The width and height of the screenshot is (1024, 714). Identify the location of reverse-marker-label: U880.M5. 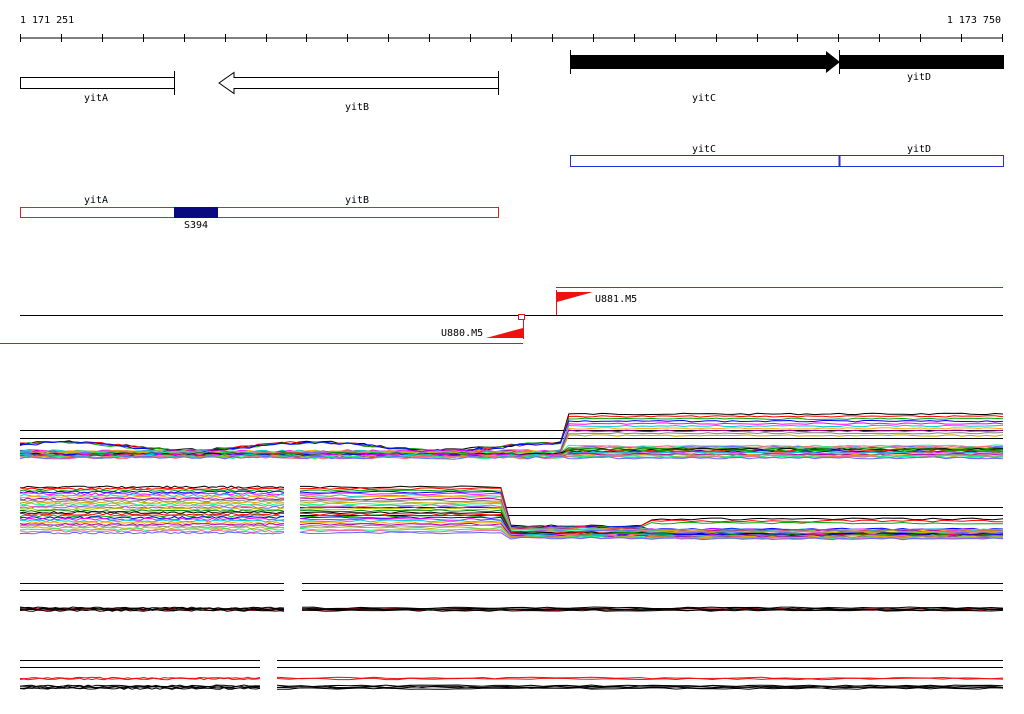
(462, 333).